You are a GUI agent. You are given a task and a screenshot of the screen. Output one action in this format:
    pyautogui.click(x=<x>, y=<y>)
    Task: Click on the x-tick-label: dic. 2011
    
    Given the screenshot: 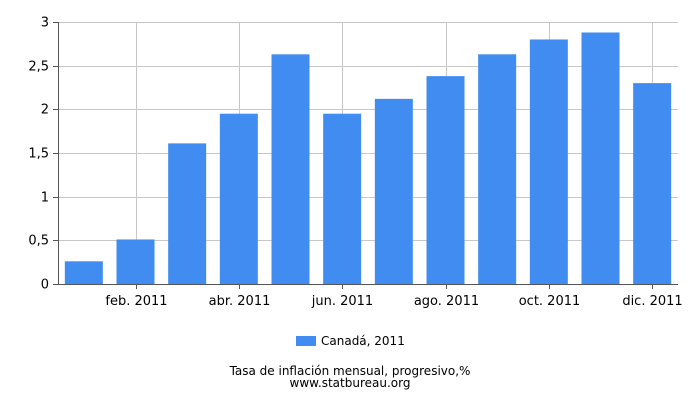 What is the action you would take?
    pyautogui.click(x=652, y=301)
    